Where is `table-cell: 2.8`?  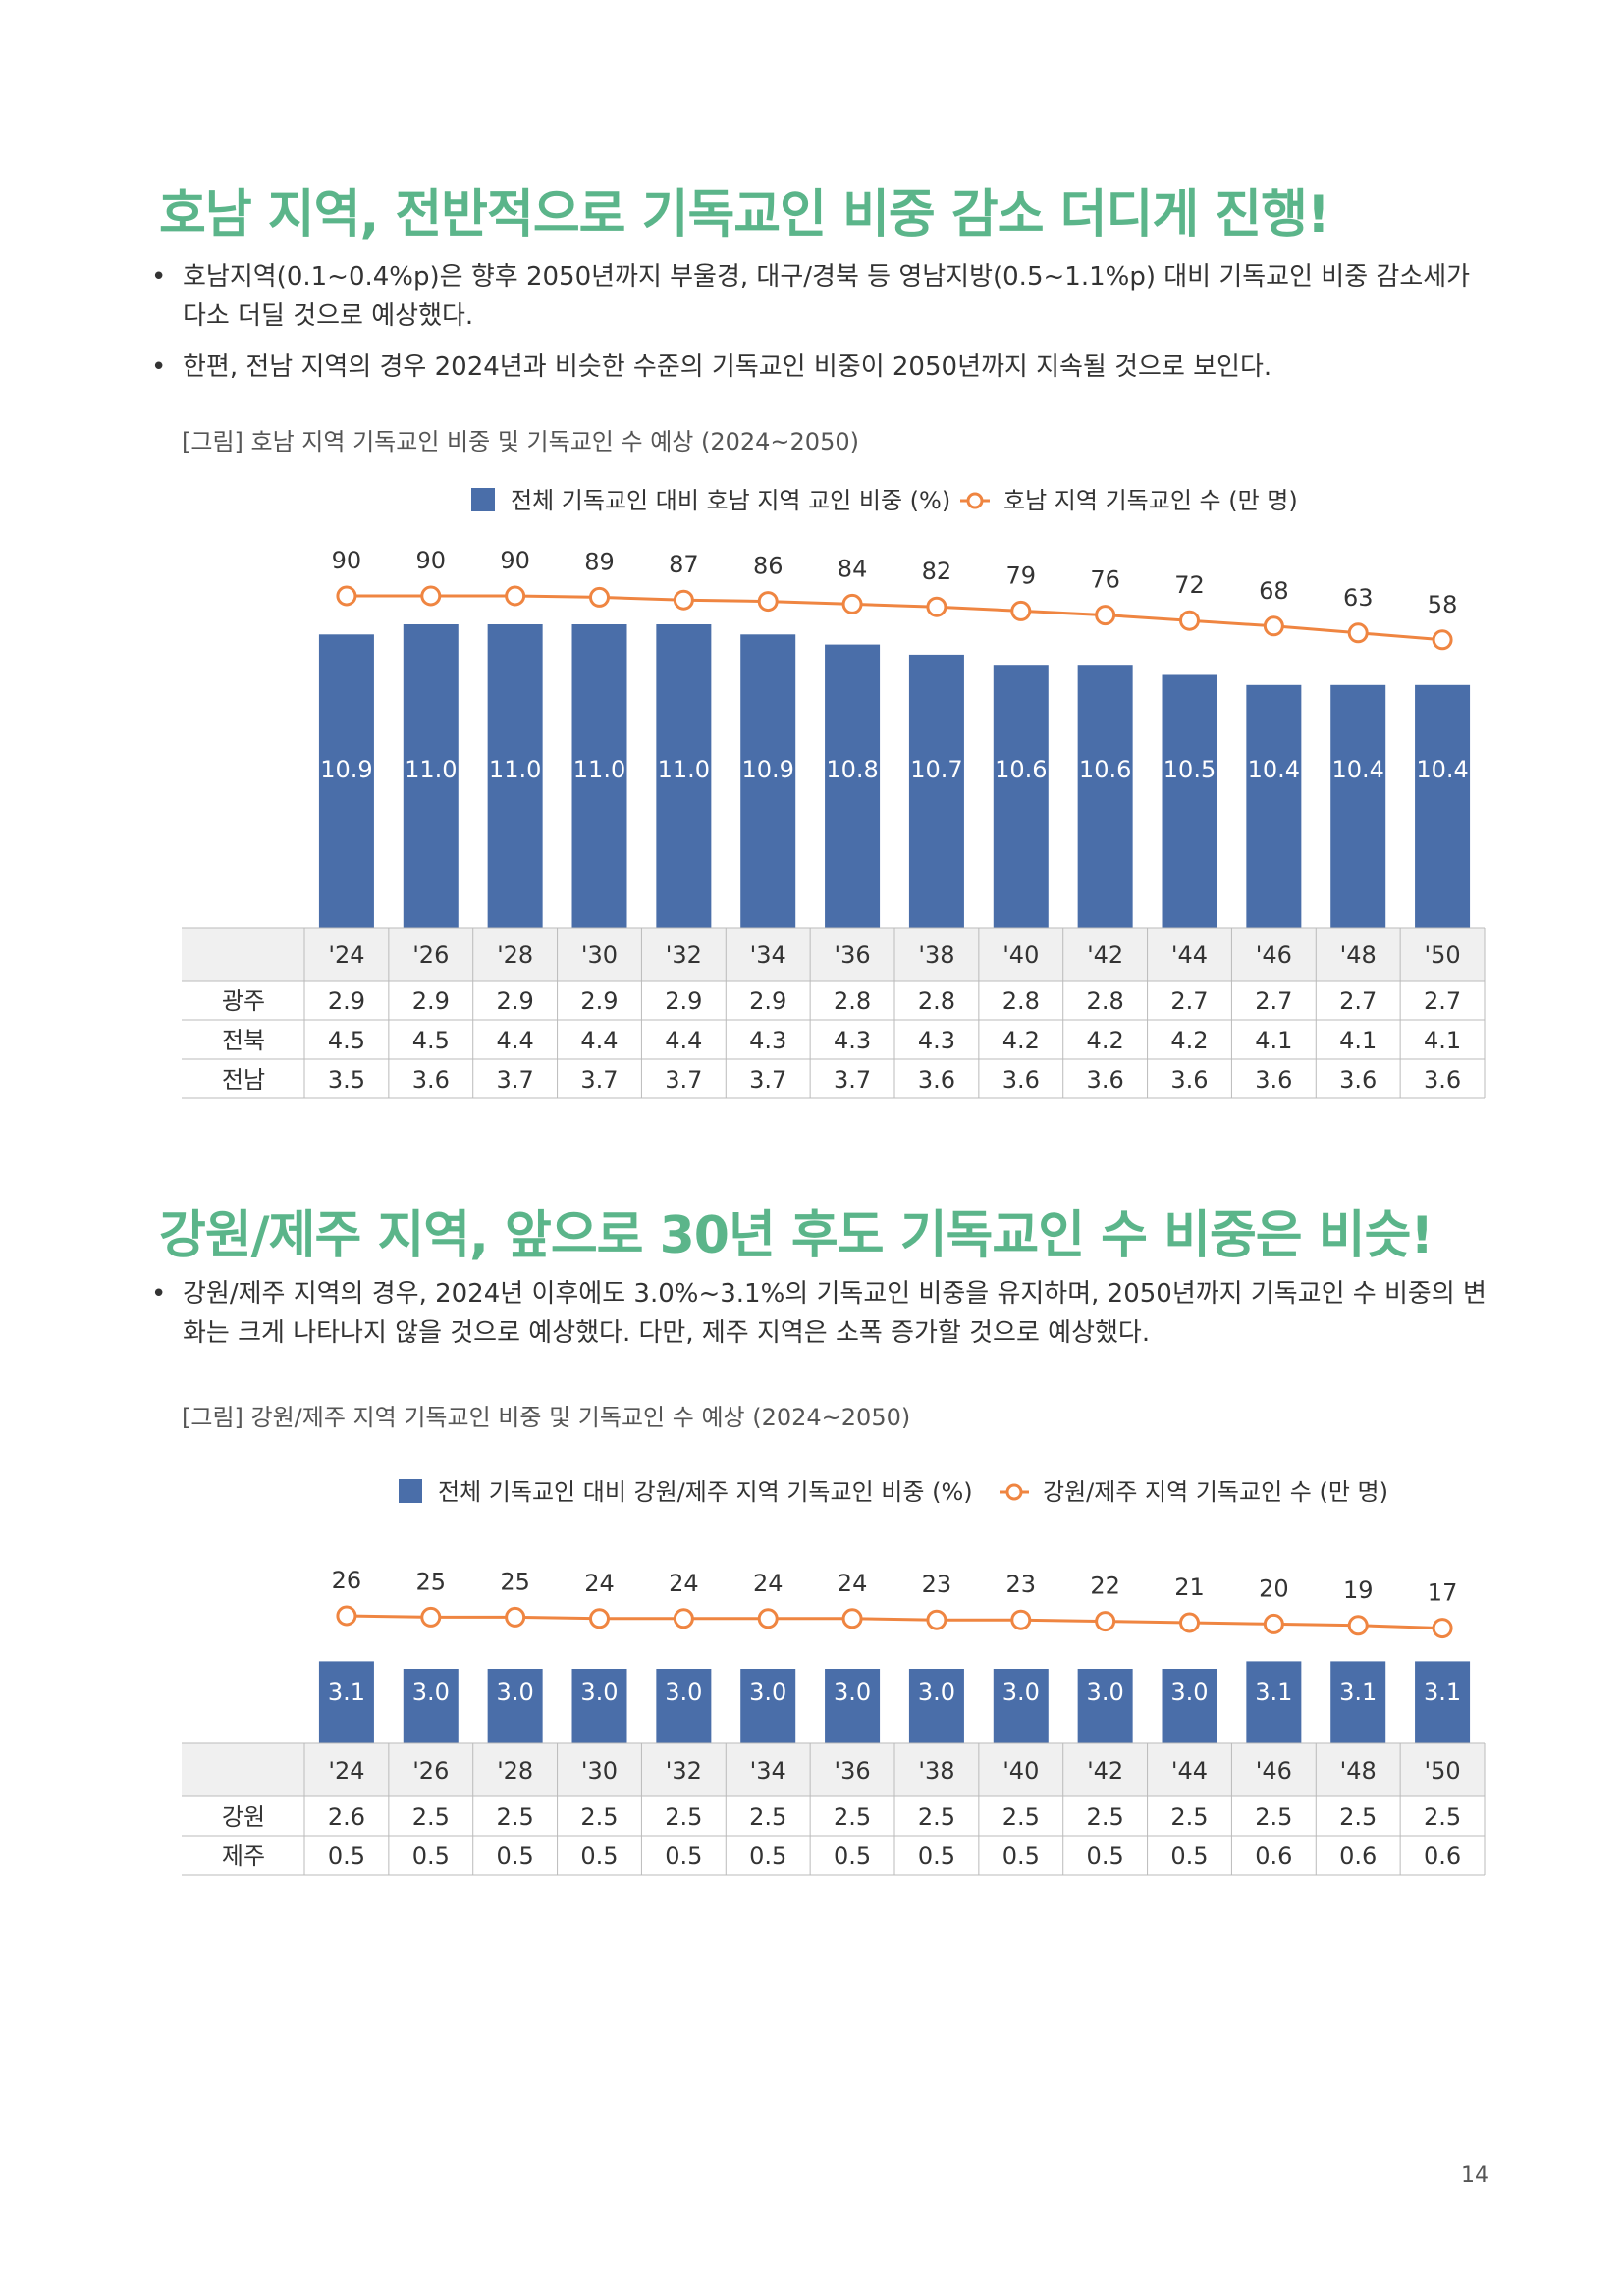 table-cell: 2.8 is located at coordinates (852, 1002).